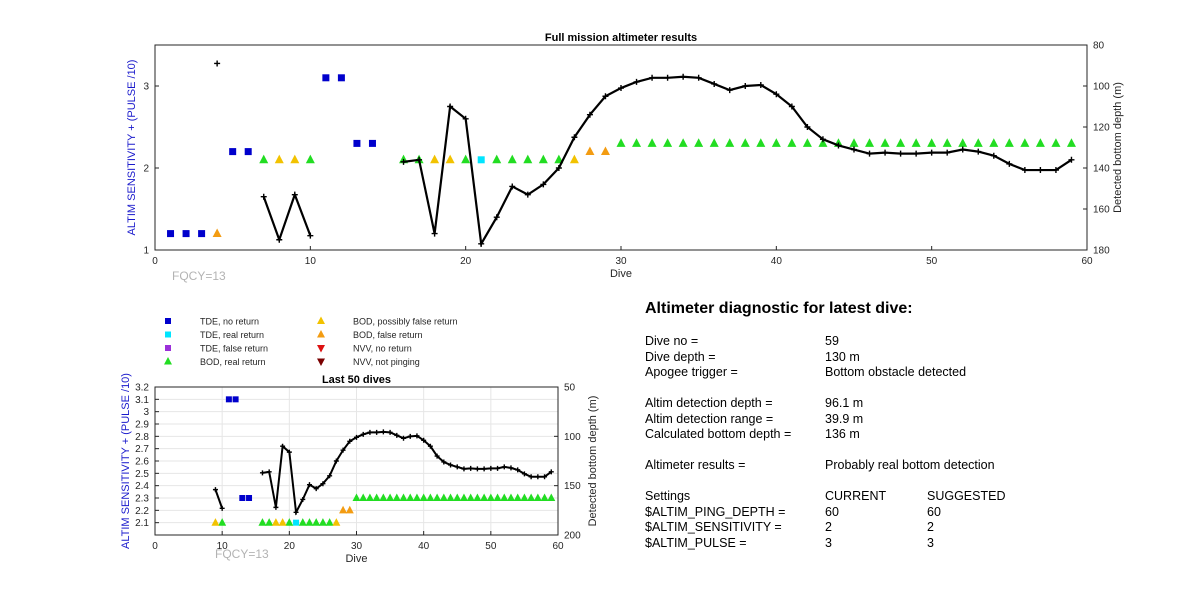 This screenshot has width=1200, height=601. What do you see at coordinates (311, 261) in the screenshot?
I see `x-tick-label: 10` at bounding box center [311, 261].